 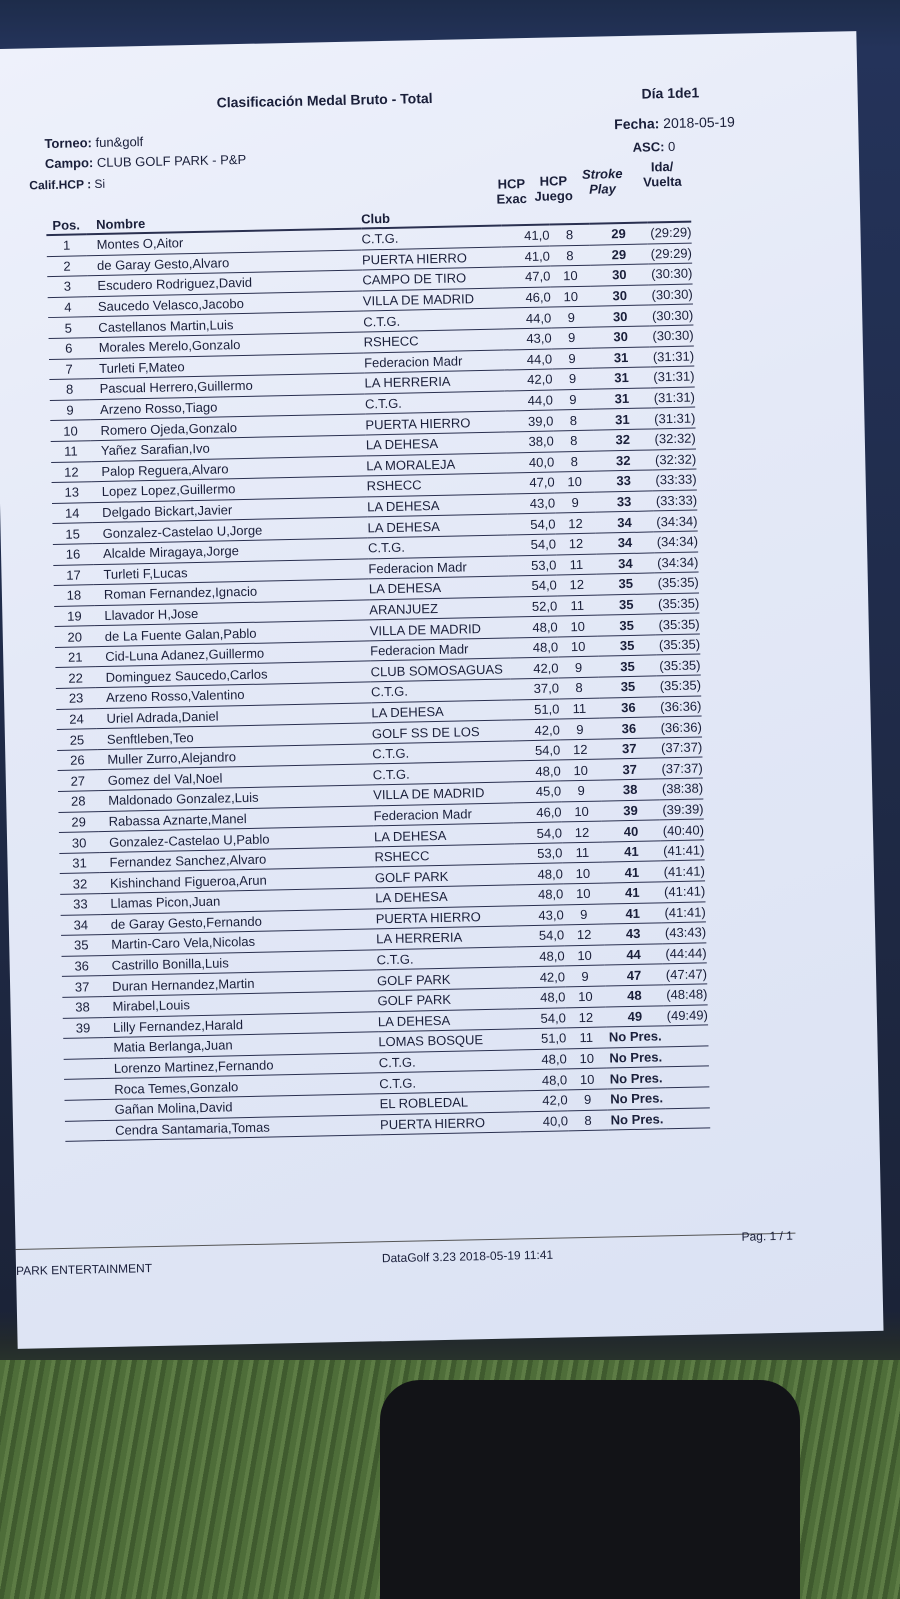 I want to click on club: LOMAS BOSQUE, so click(x=448, y=1041).